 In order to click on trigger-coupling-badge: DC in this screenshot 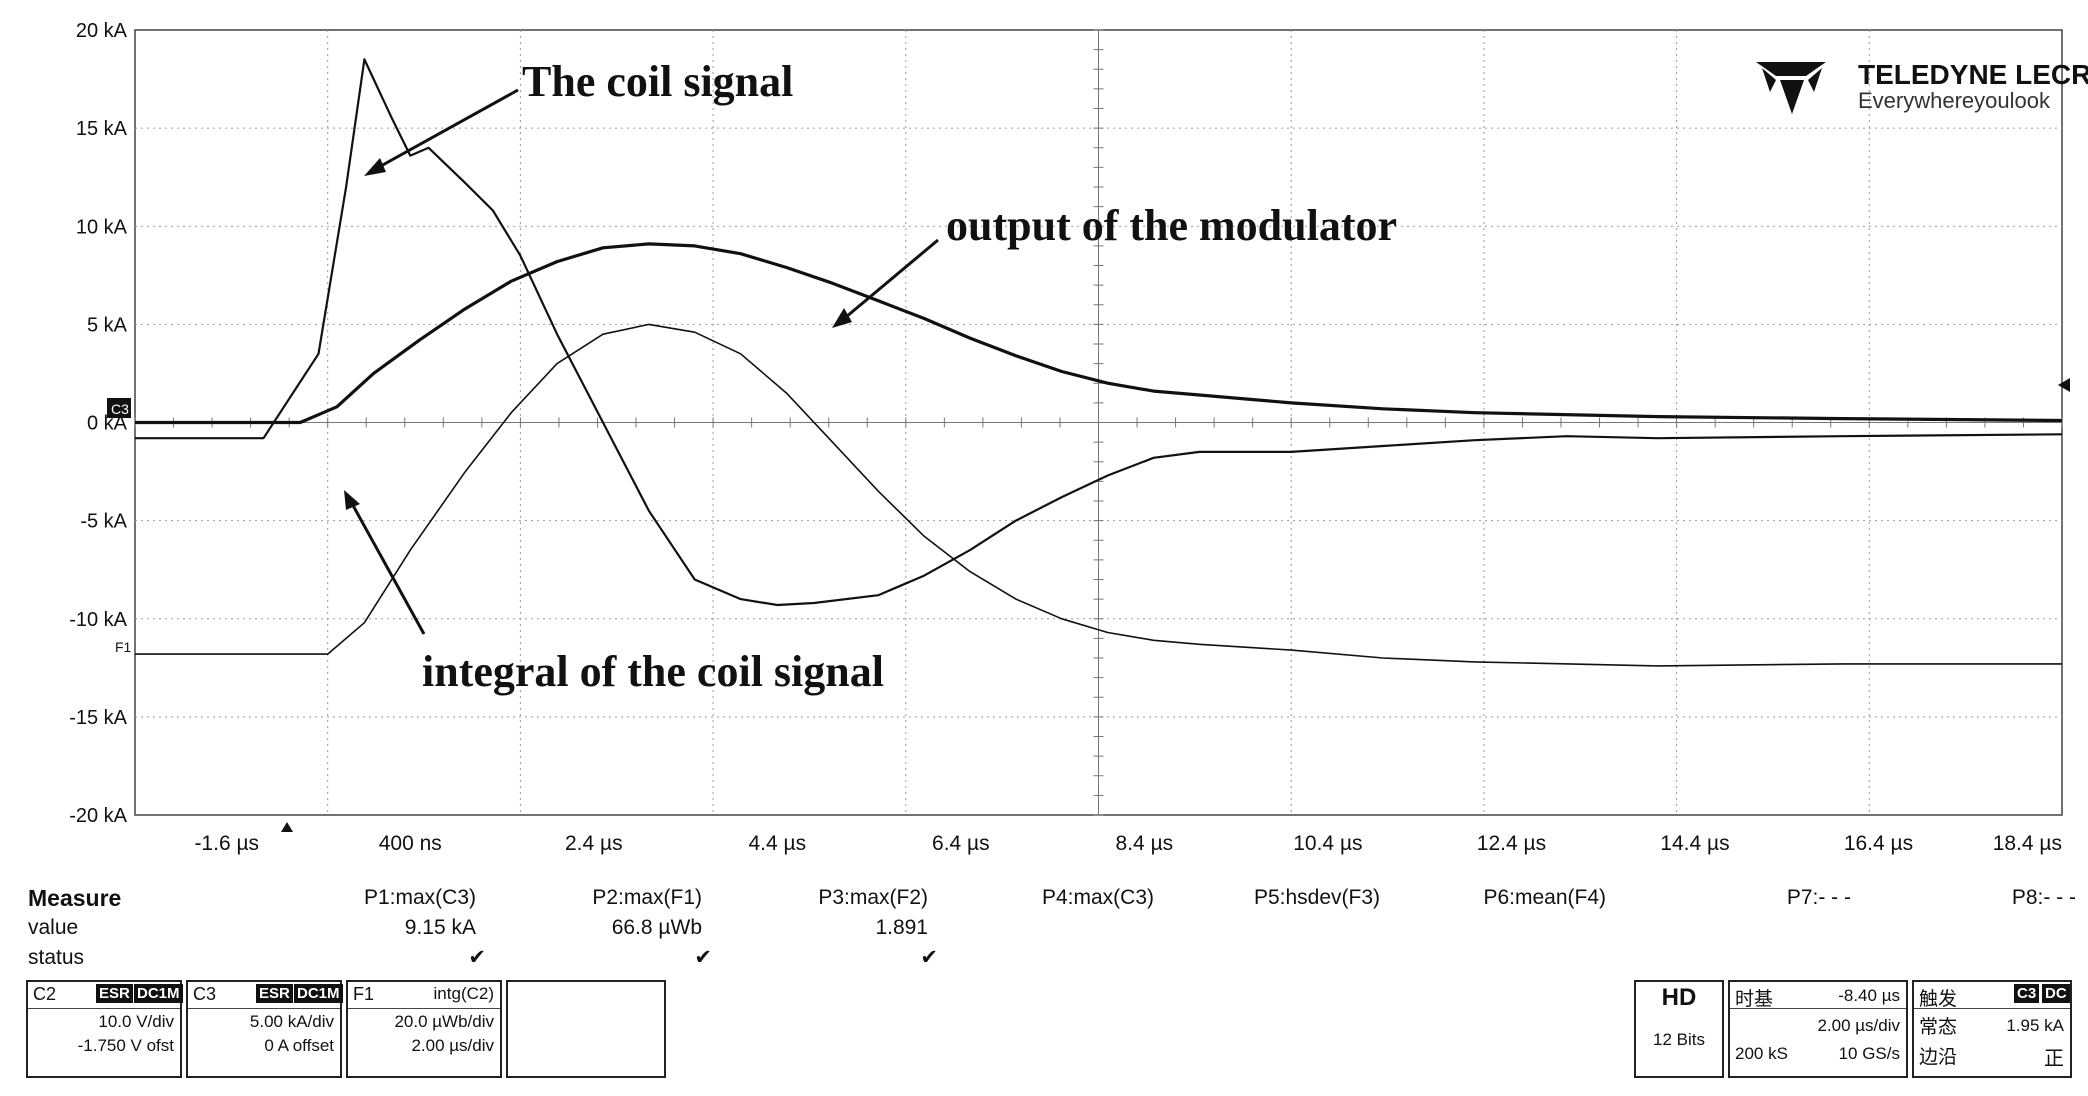, I will do `click(2056, 993)`.